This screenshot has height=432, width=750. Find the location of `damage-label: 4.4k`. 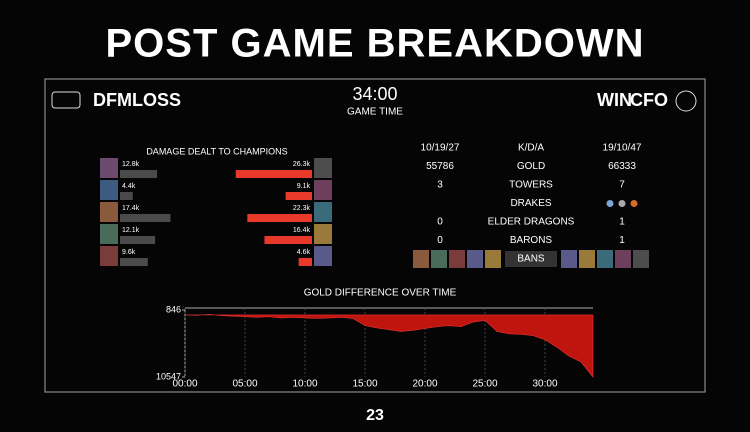

damage-label: 4.4k is located at coordinates (129, 186).